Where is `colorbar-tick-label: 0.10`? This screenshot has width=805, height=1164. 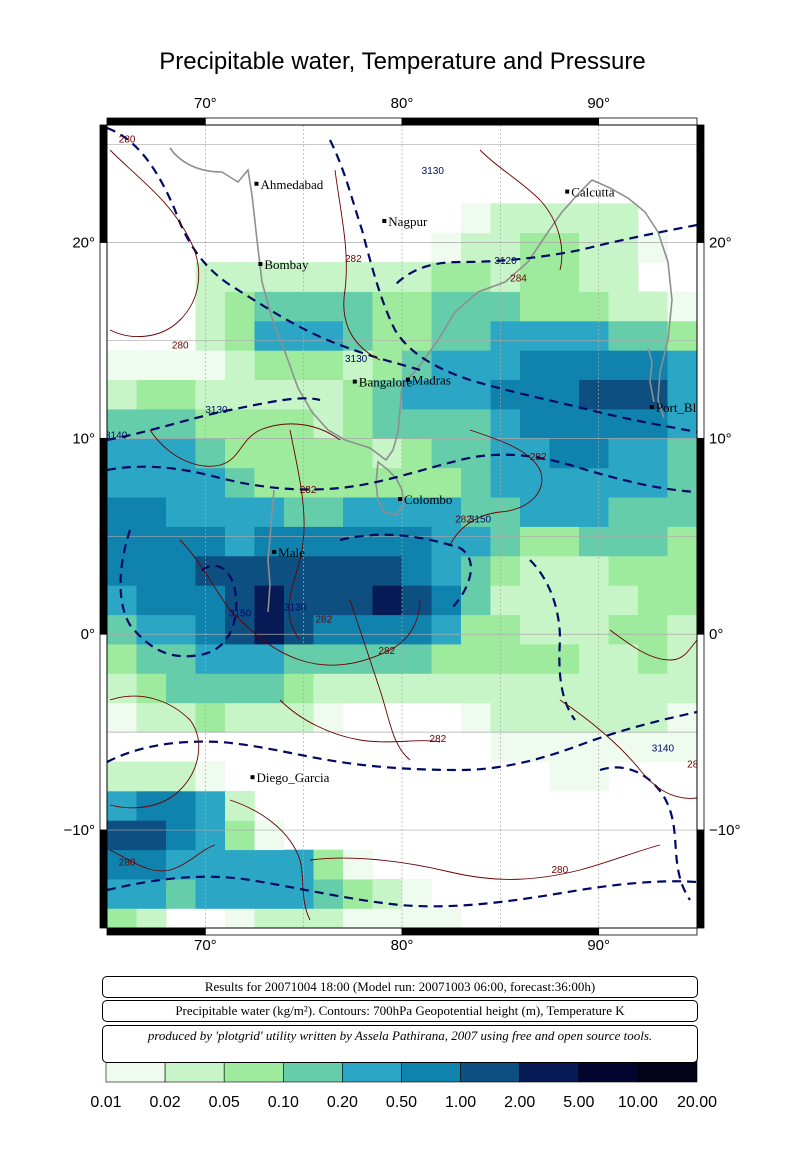
colorbar-tick-label: 0.10 is located at coordinates (283, 1102).